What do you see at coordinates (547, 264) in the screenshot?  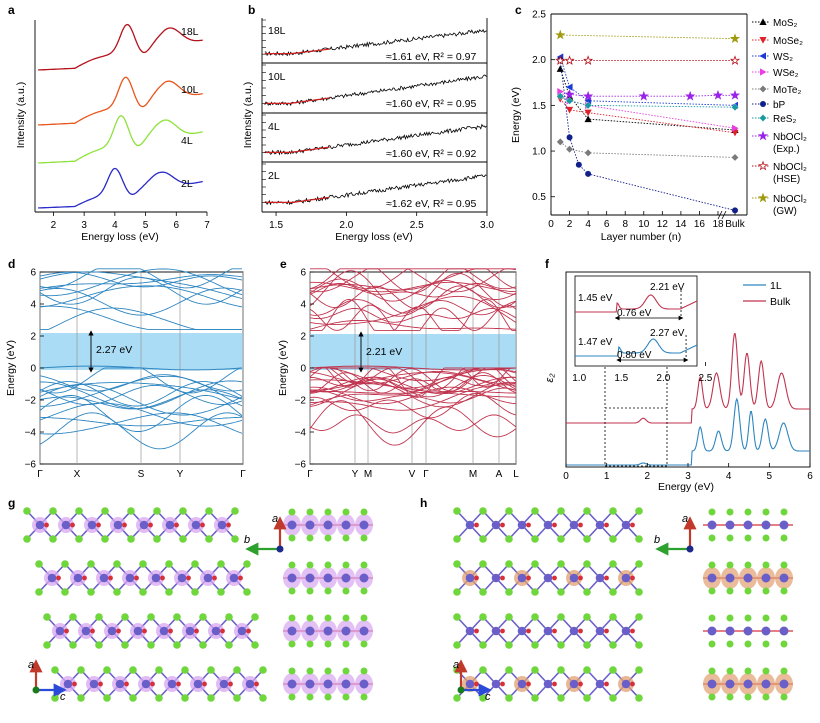 I see `panel-f-label: f` at bounding box center [547, 264].